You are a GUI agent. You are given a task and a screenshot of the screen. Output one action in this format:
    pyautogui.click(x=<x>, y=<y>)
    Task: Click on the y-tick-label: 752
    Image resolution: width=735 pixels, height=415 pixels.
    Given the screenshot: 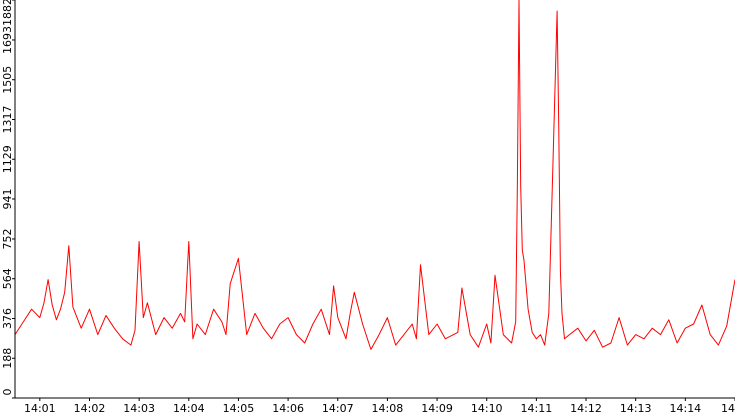 What is the action you would take?
    pyautogui.click(x=7, y=238)
    